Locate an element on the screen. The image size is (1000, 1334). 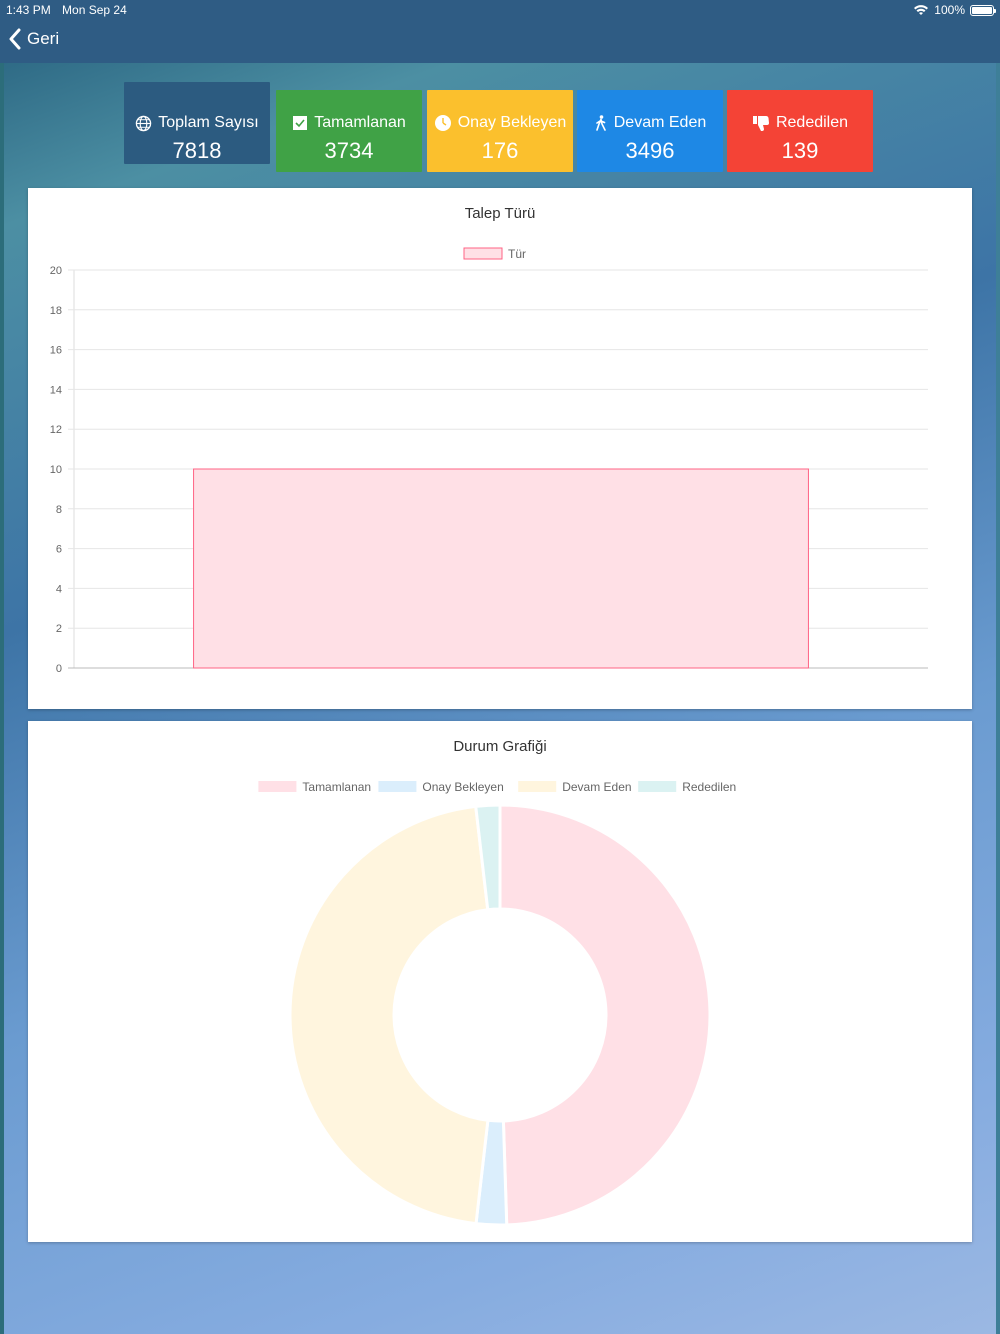
stat-label: Tamamlanan is located at coordinates (360, 122).